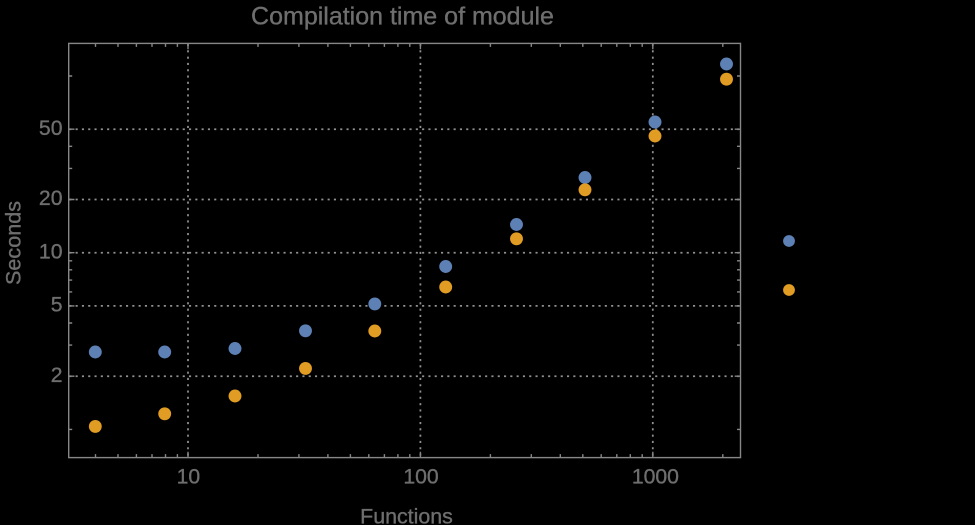 This screenshot has height=525, width=975. I want to click on svg-text: 2, so click(57, 375).